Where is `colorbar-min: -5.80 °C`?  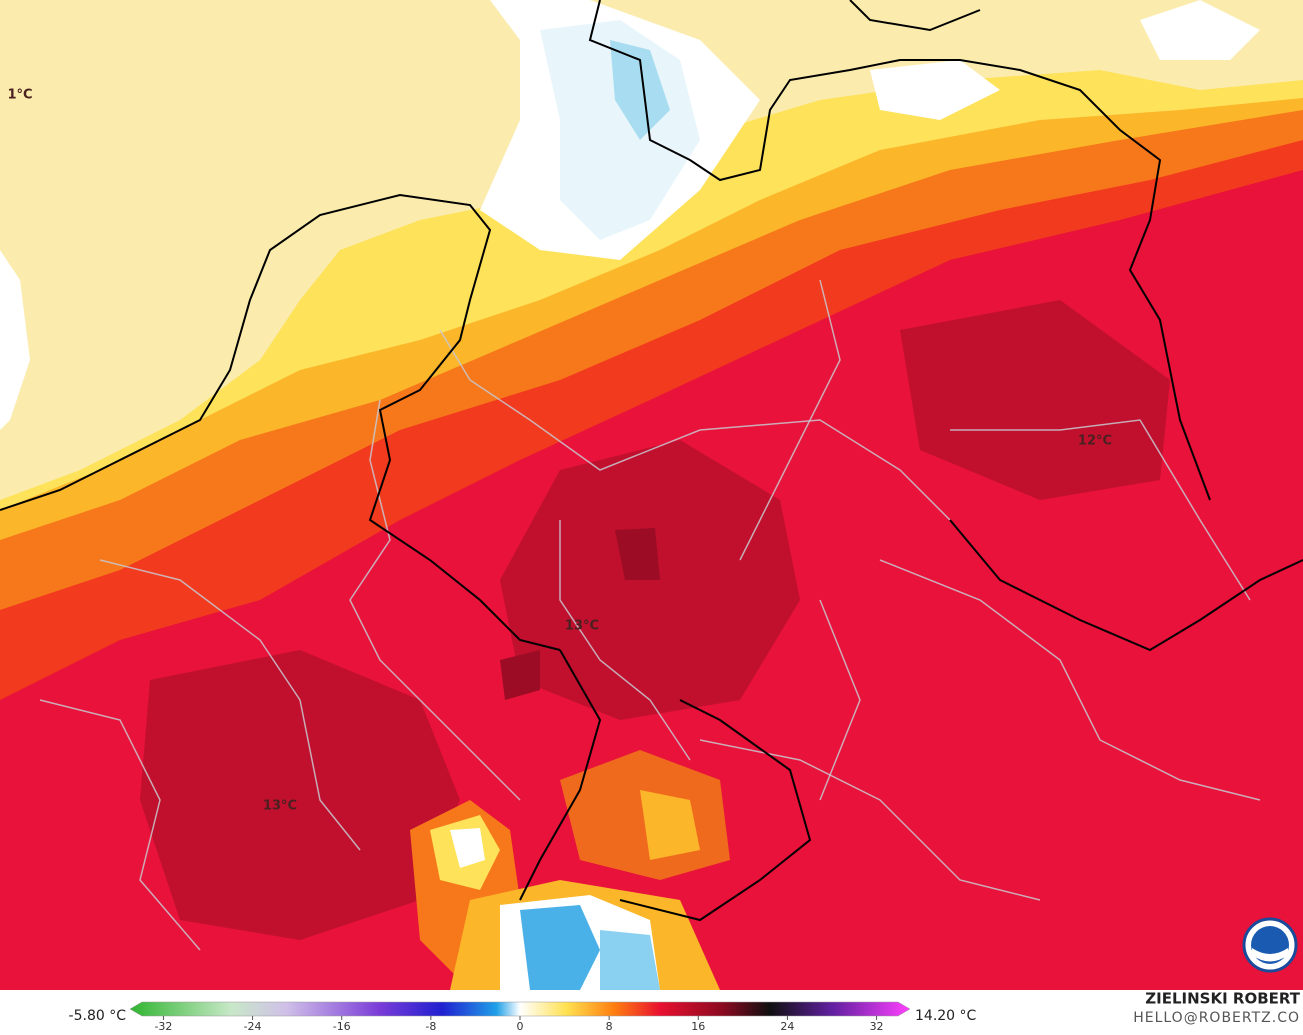
colorbar-min: -5.80 °C is located at coordinates (98, 1016).